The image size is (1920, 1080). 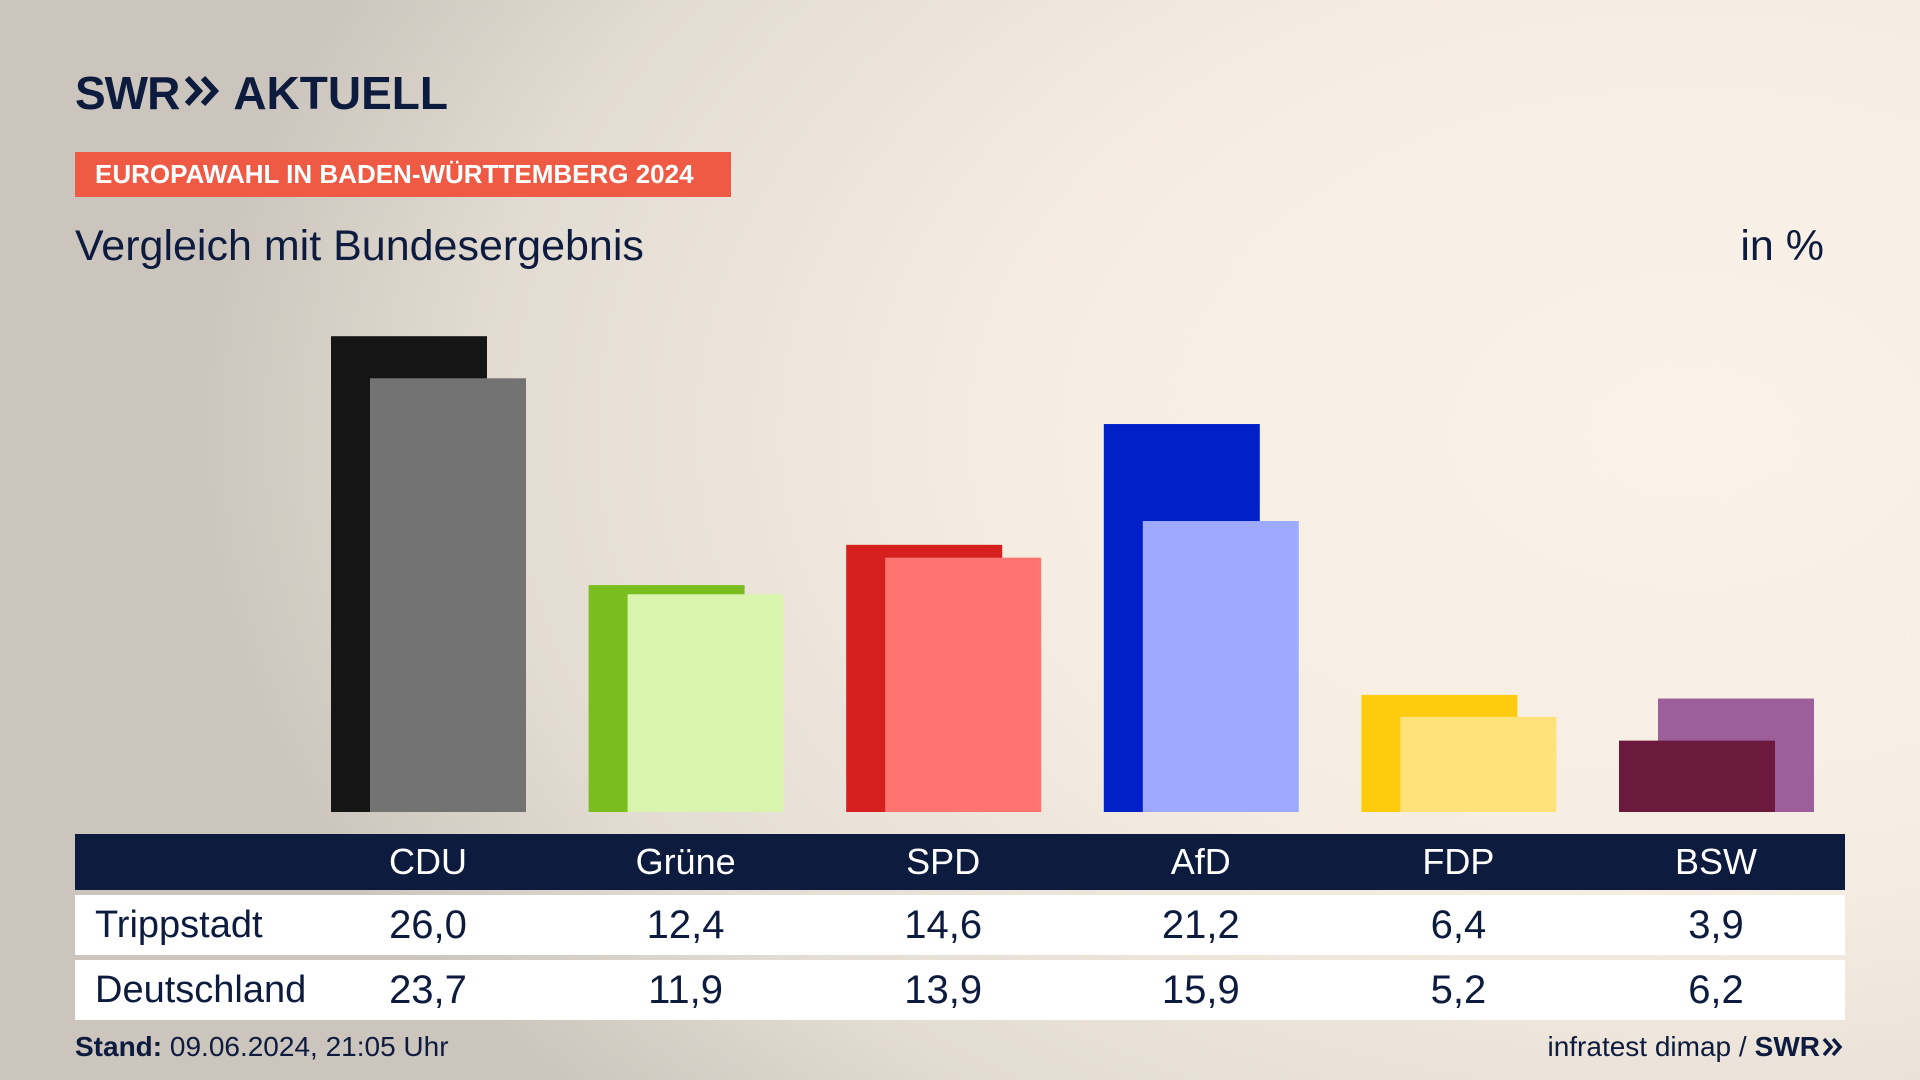 I want to click on election-tag: EUROPAWAHL IN BADEN-WÜRTTEMBERG 2024, so click(x=403, y=174).